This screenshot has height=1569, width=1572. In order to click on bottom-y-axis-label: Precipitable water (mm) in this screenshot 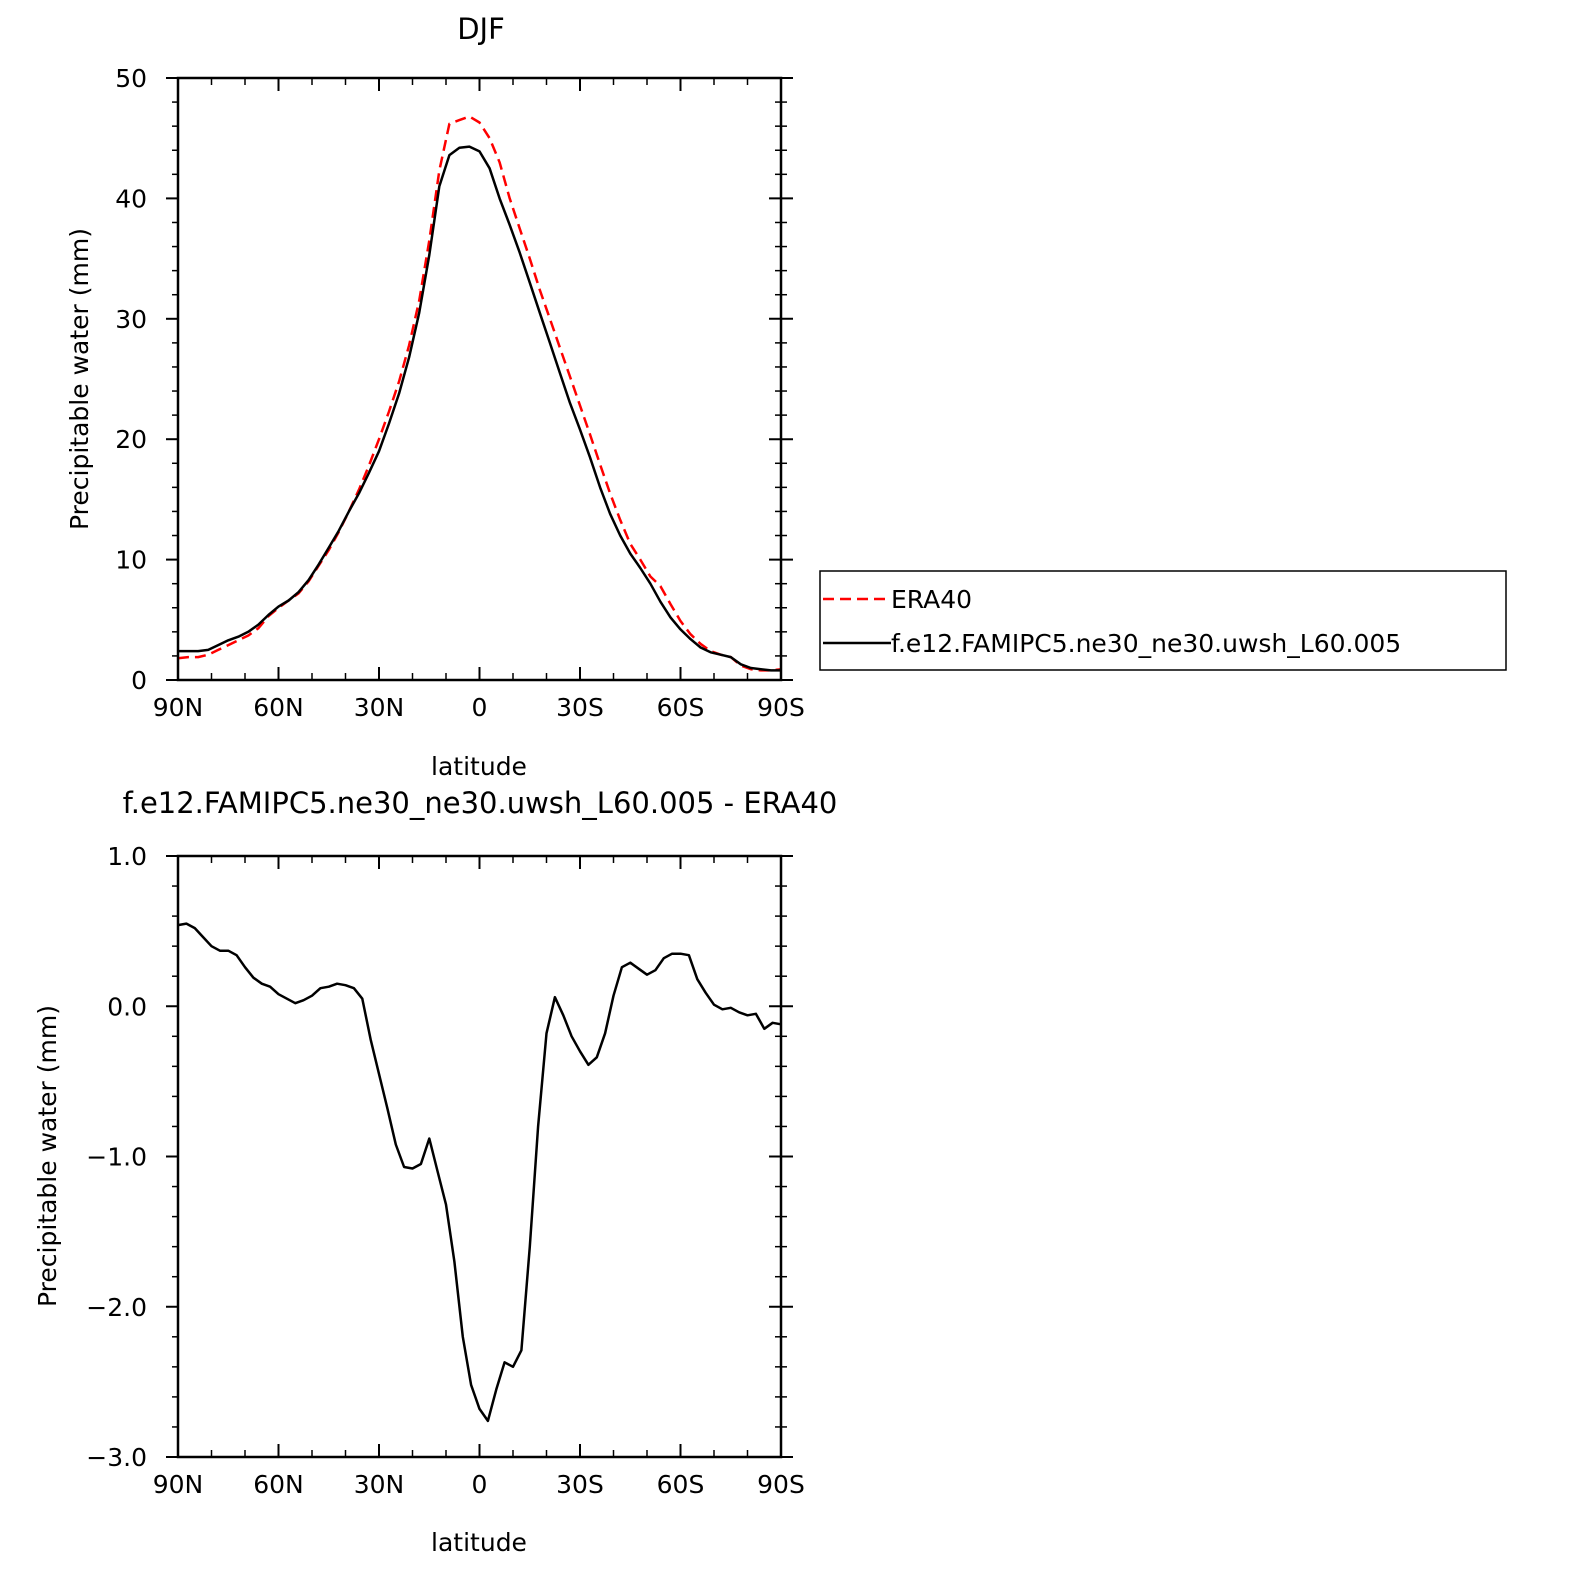, I will do `click(47, 1156)`.